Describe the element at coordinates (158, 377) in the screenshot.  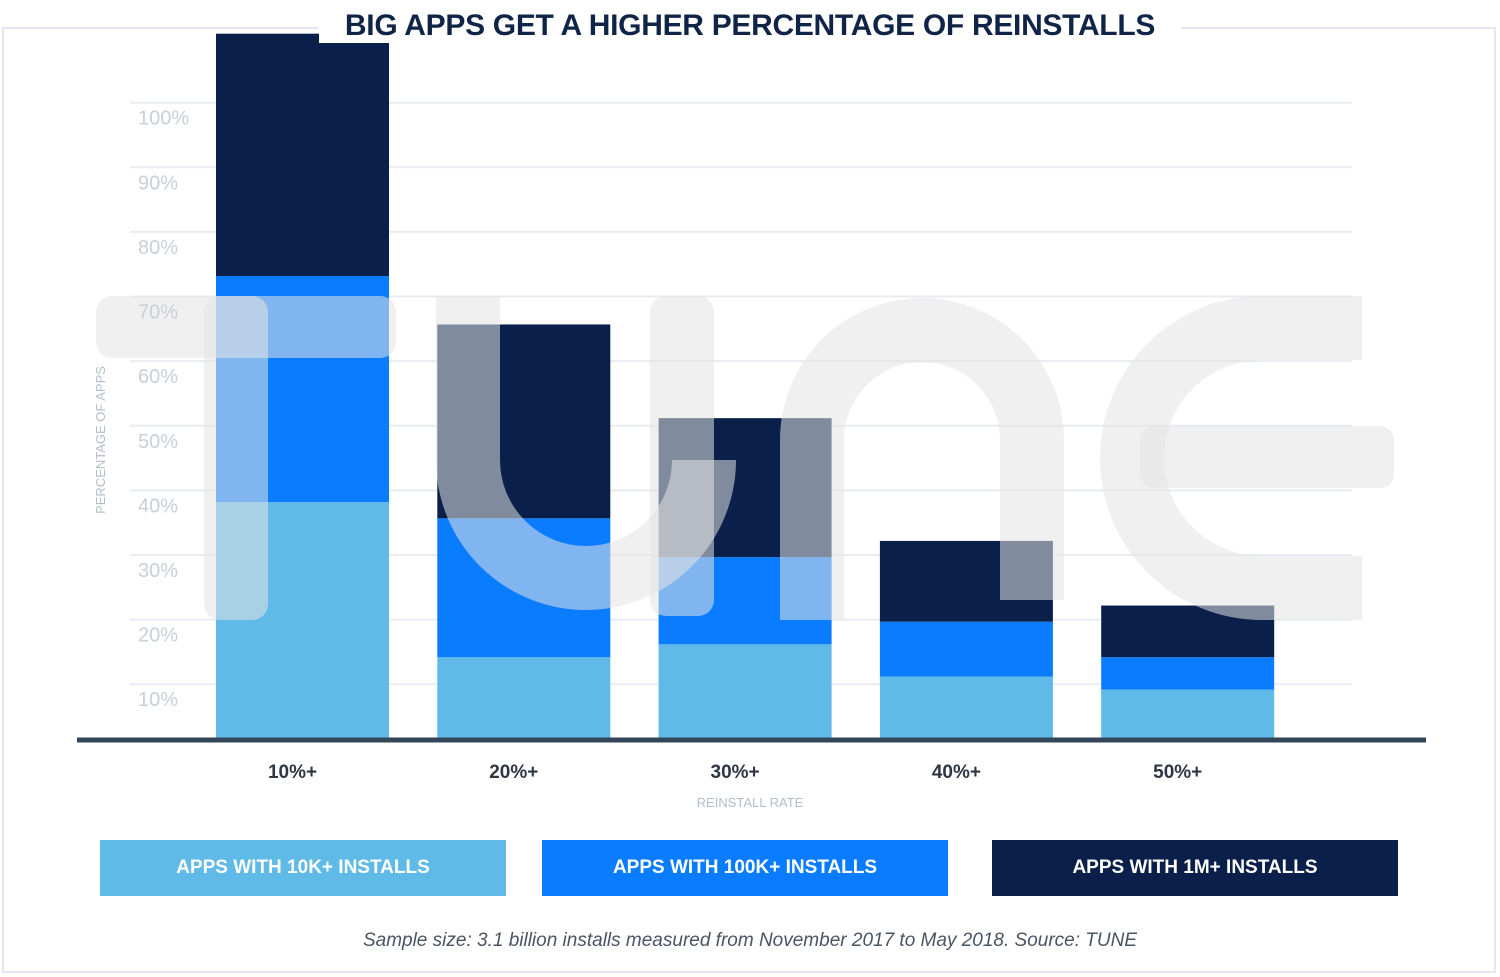
I see `y-tick-label: 60%` at that location.